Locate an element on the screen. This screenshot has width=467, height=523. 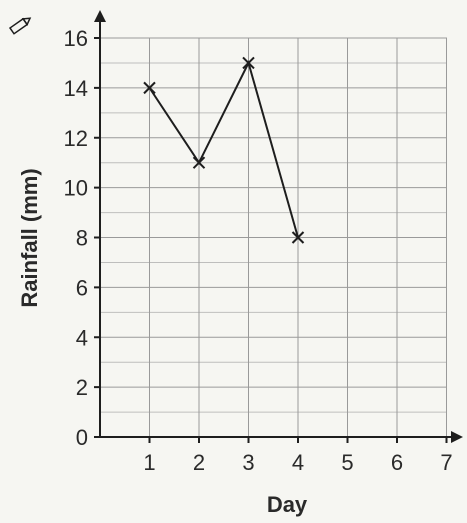
y-tick-label: 16 is located at coordinates (76, 38).